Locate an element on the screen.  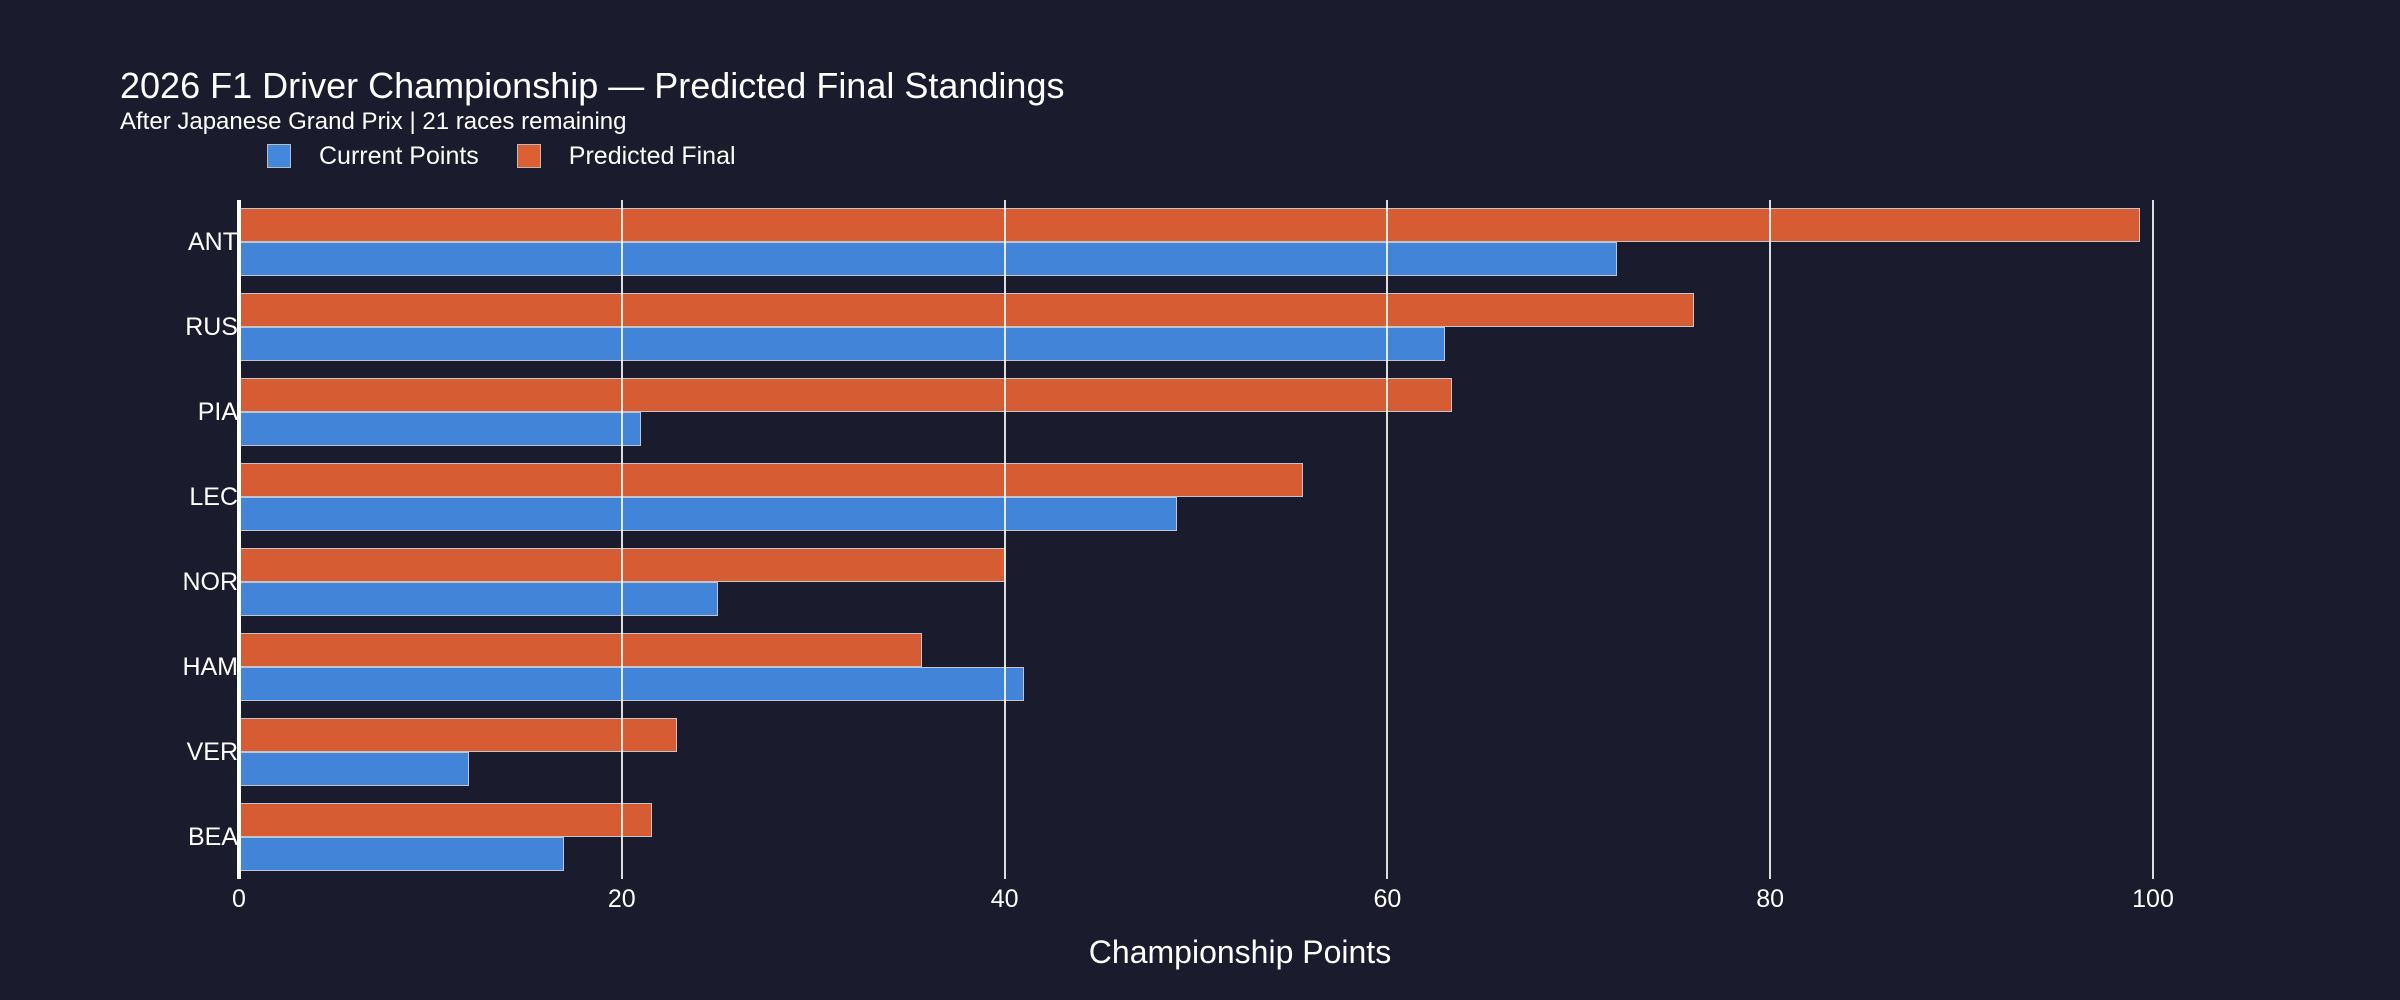
x-tick-label: 20 is located at coordinates (621, 899).